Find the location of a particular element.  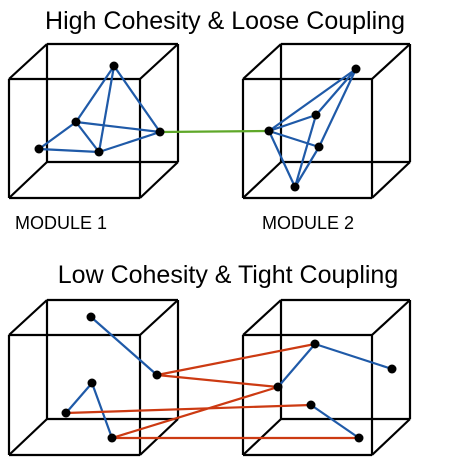

module-2-label: MODULE 2 is located at coordinates (308, 223).